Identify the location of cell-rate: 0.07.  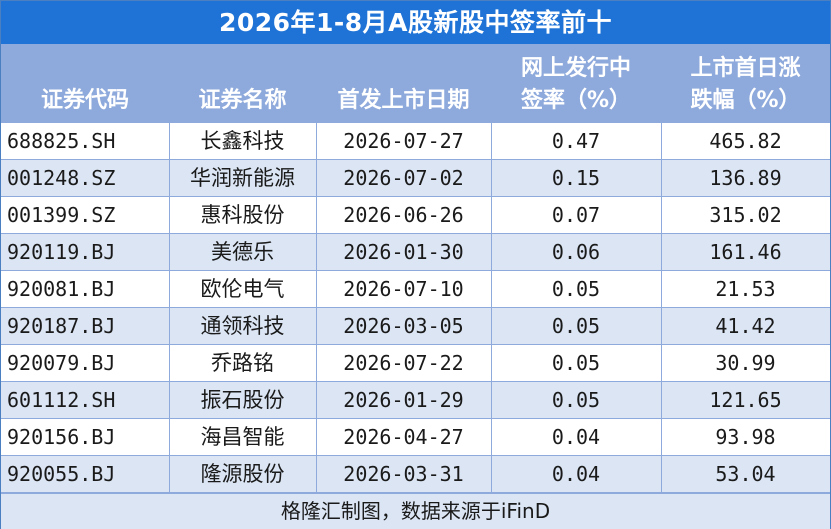
(576, 215).